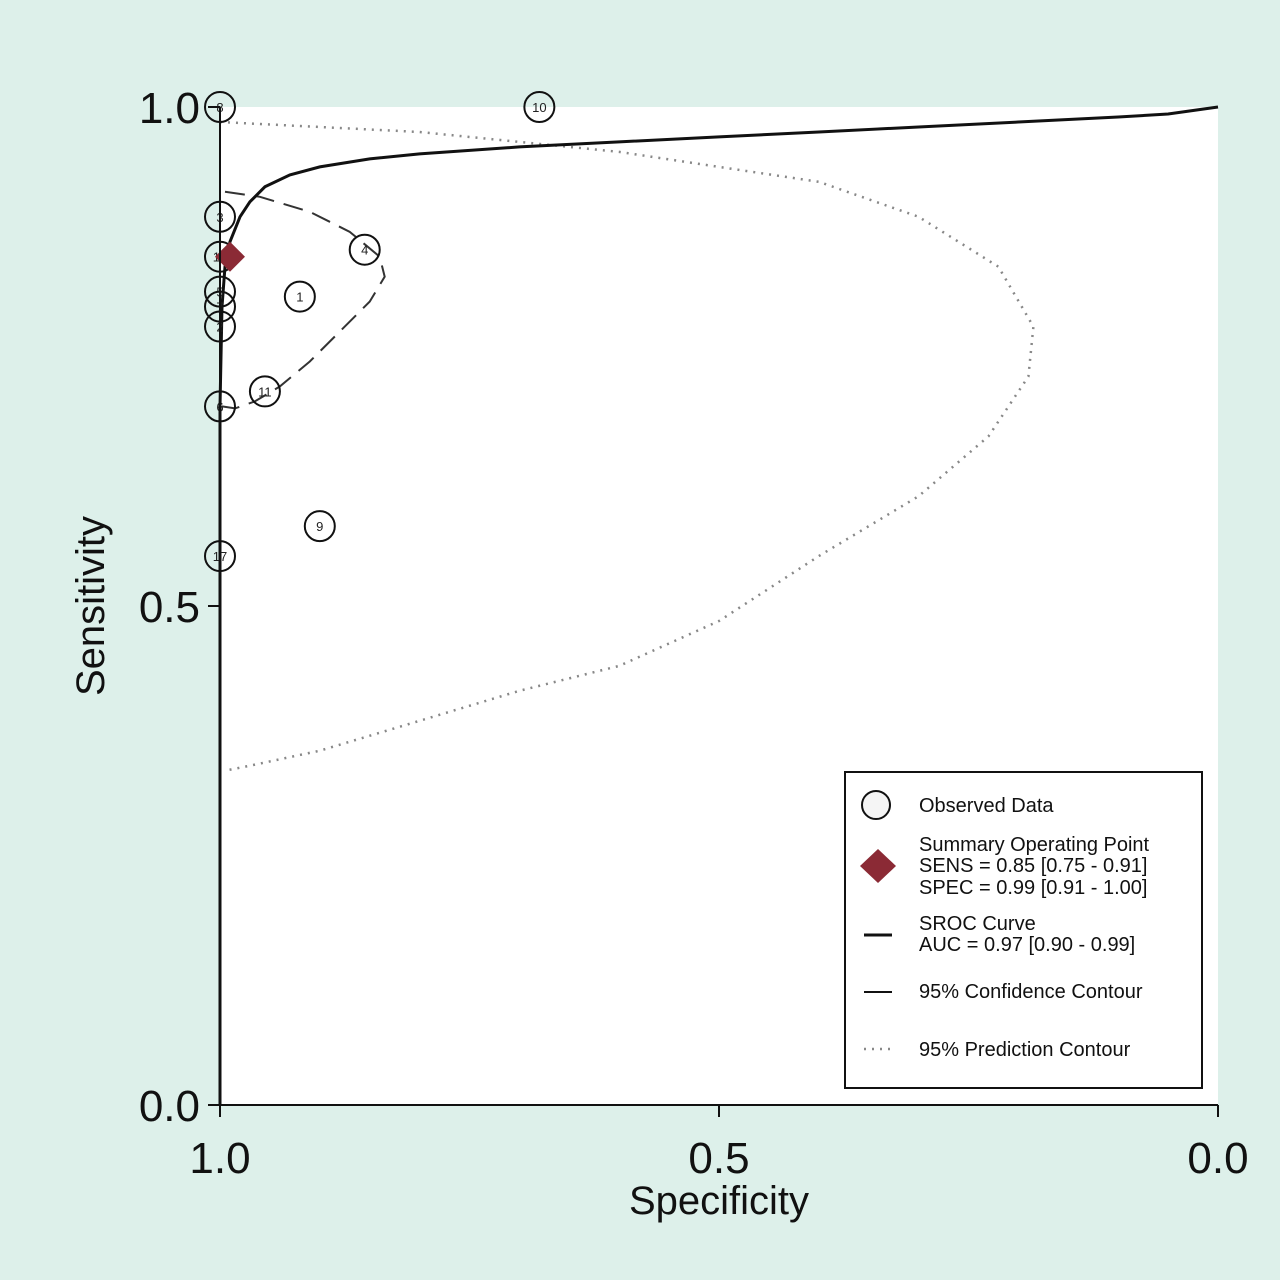 Image resolution: width=1280 pixels, height=1280 pixels. Describe the element at coordinates (719, 1201) in the screenshot. I see `x-axis-label: Specificity` at that location.